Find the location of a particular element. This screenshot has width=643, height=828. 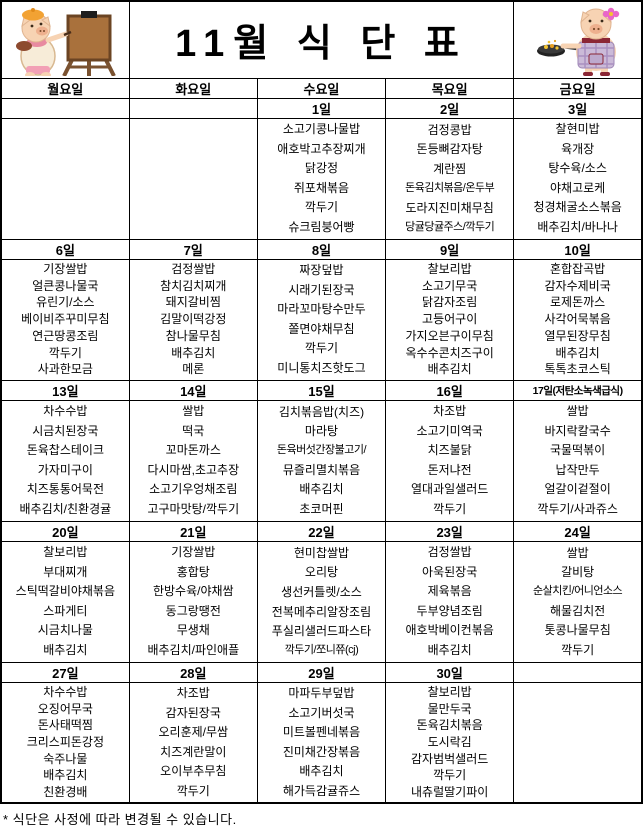

date-cell: 20일 is located at coordinates (65, 531).